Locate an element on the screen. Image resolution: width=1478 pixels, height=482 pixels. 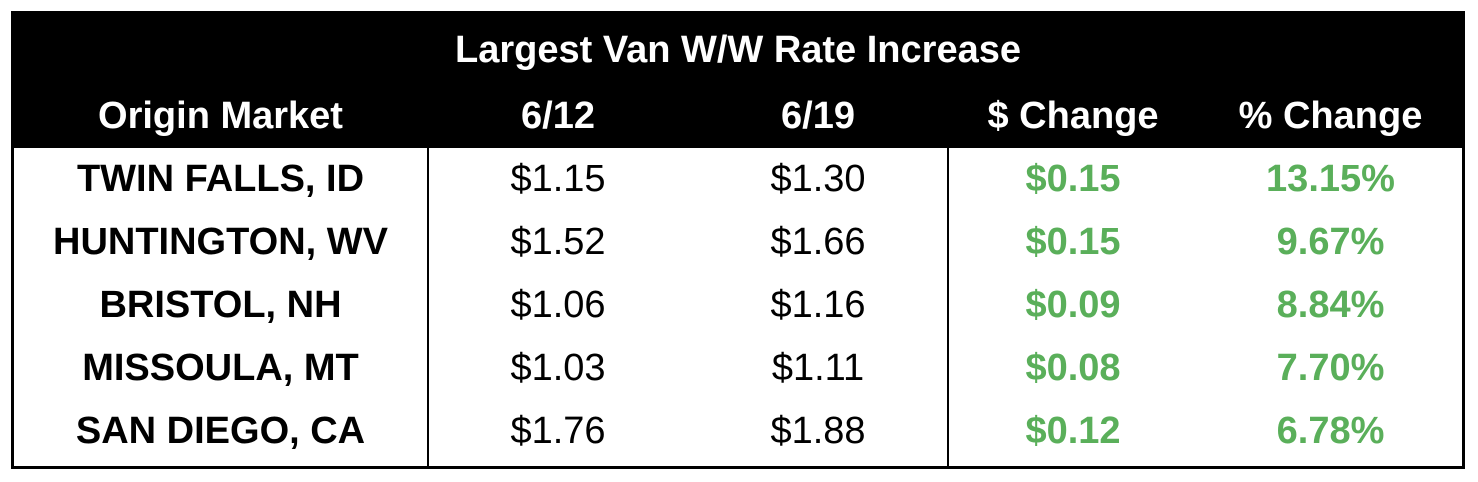
table-row: SAN DIEGO, CA $1.76 $1.88 $0.12 6.78% is located at coordinates (738, 431).